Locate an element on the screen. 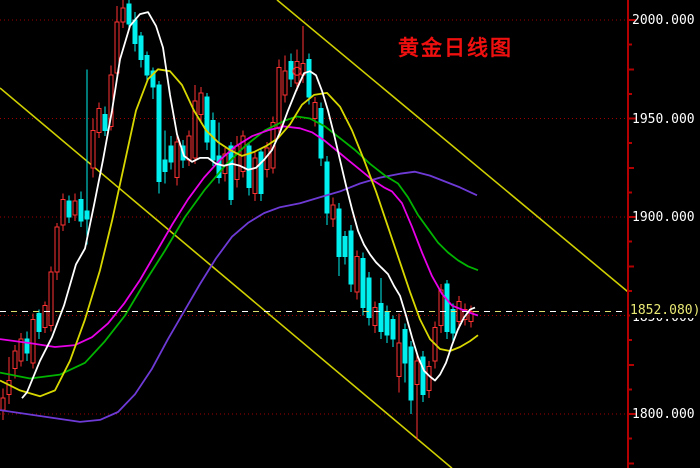 The height and width of the screenshot is (468, 700). current-price-value: 1852.080 is located at coordinates (661, 311).